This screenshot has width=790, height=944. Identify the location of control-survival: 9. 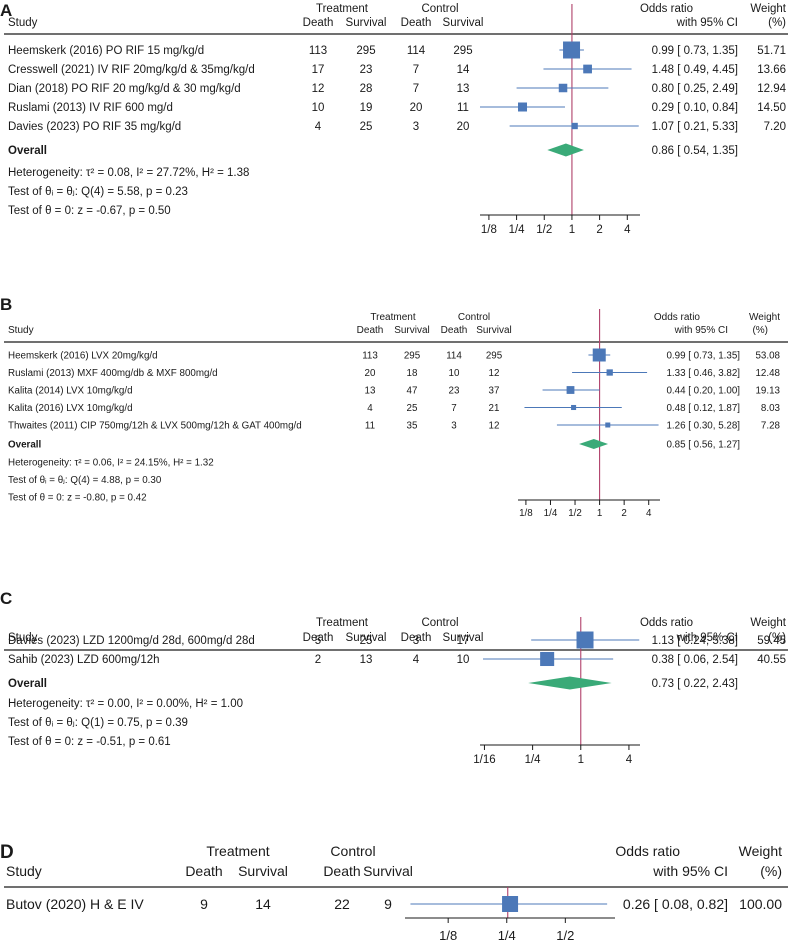
(388, 904).